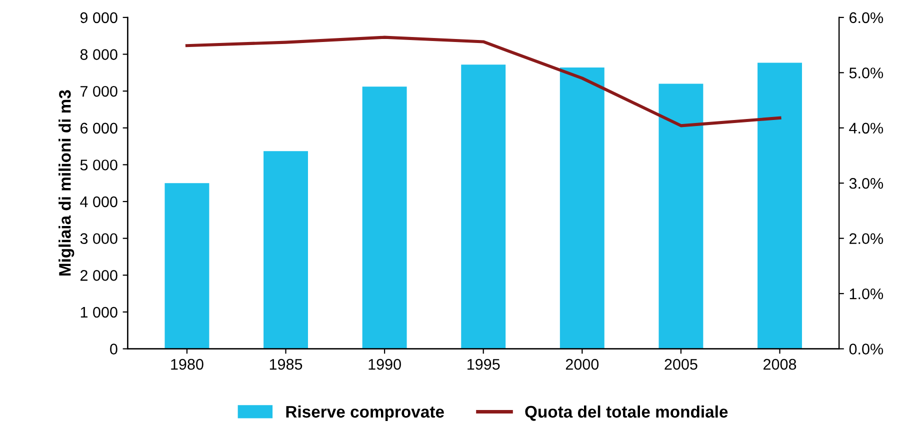 This screenshot has height=436, width=912. Describe the element at coordinates (866, 349) in the screenshot. I see `y2-tick-label: 0.0%` at that location.